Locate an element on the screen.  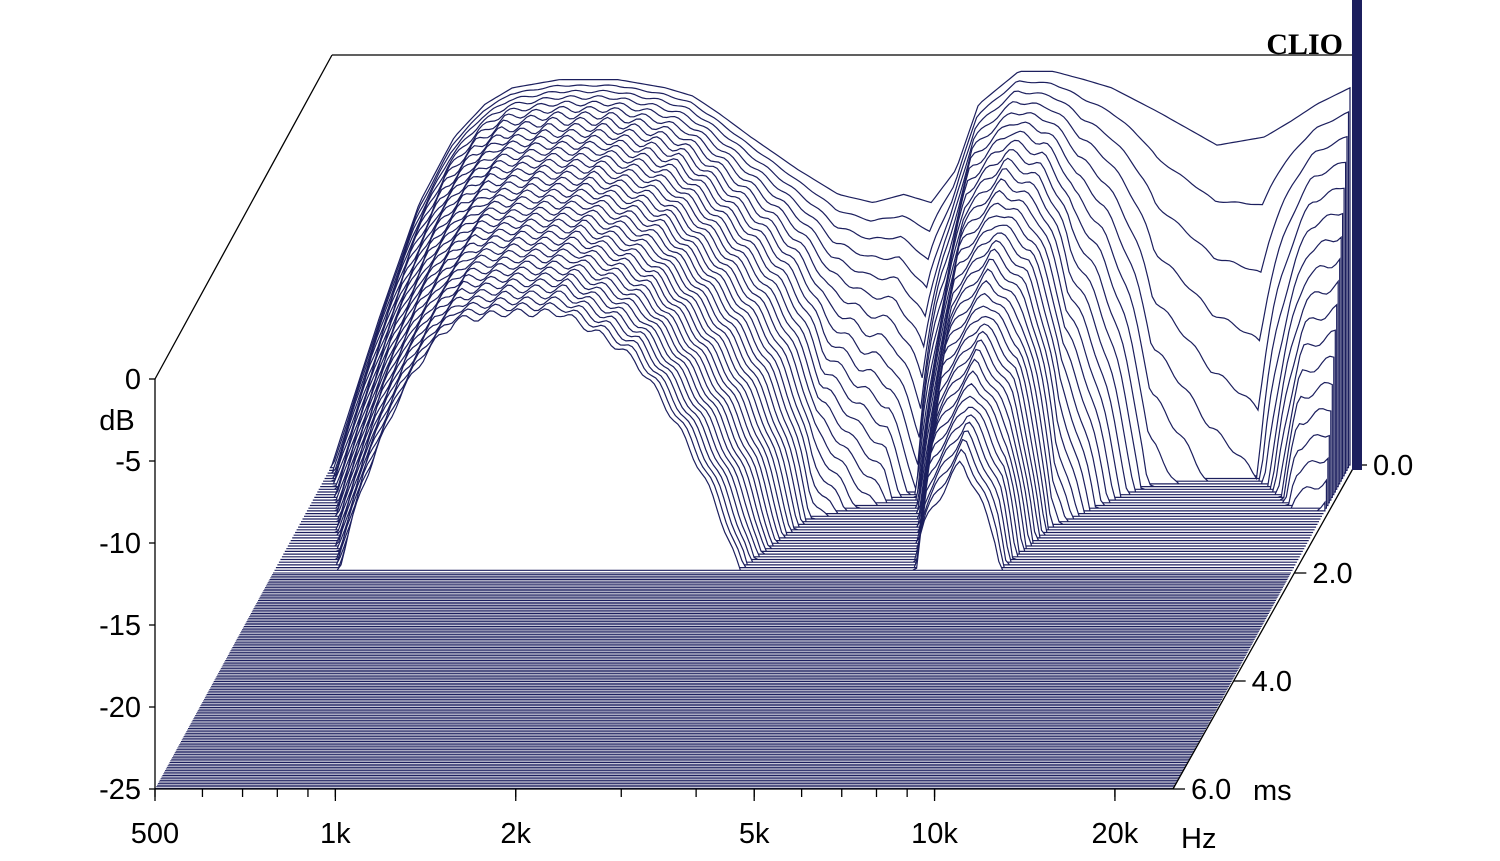
db-tick-label: -15 is located at coordinates (120, 626).